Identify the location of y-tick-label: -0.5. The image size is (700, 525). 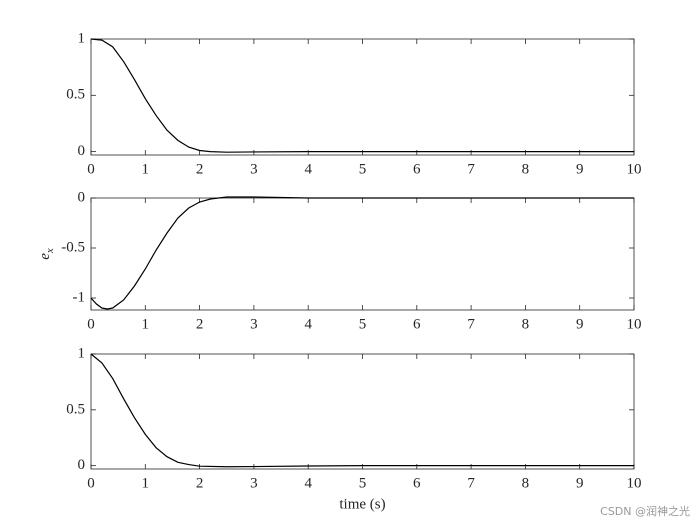
(73, 247).